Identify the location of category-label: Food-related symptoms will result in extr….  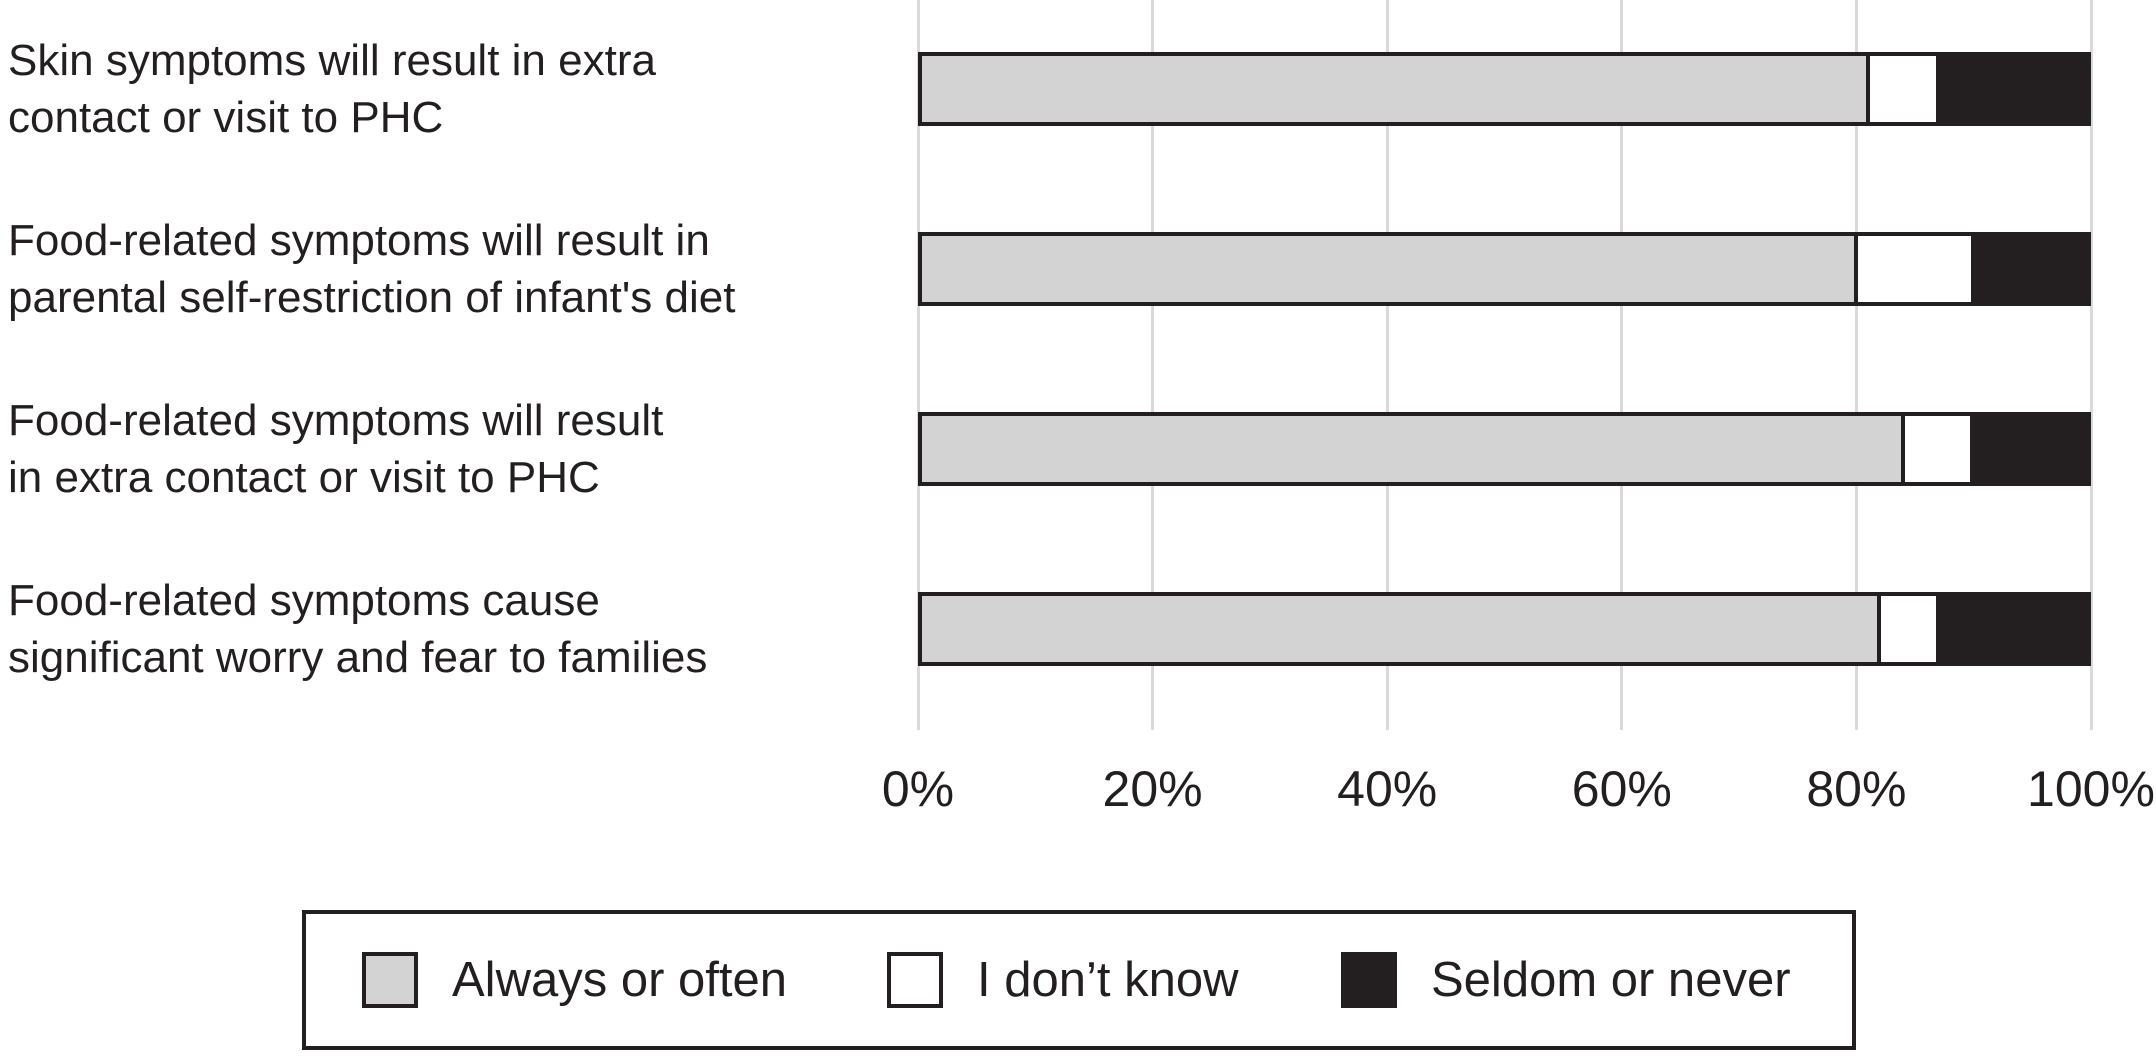
(335, 449).